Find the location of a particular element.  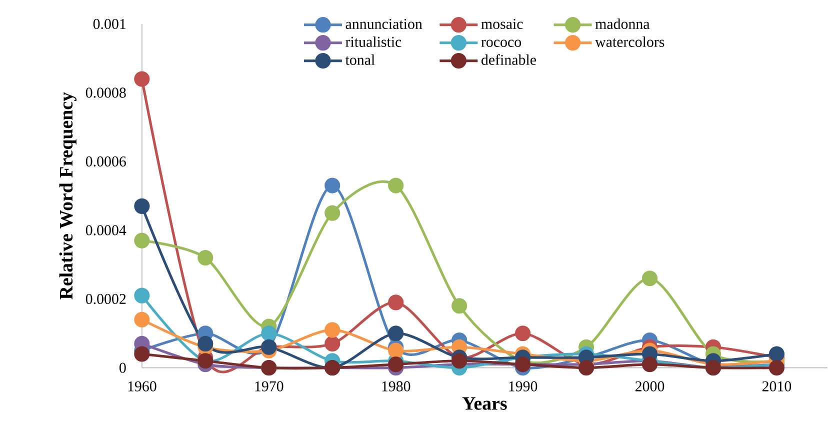

y-tick-label: 0.0002 is located at coordinates (106, 299).